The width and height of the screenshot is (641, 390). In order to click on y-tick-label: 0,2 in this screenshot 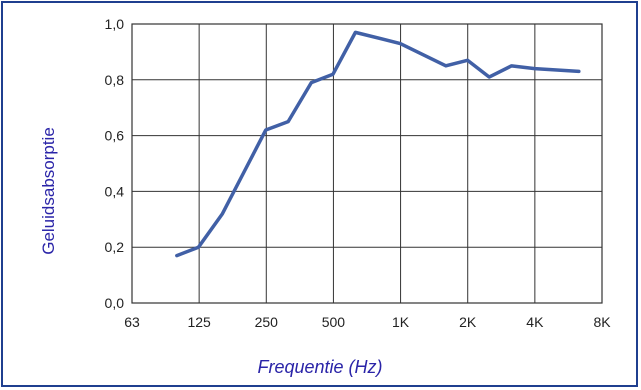, I will do `click(115, 247)`.